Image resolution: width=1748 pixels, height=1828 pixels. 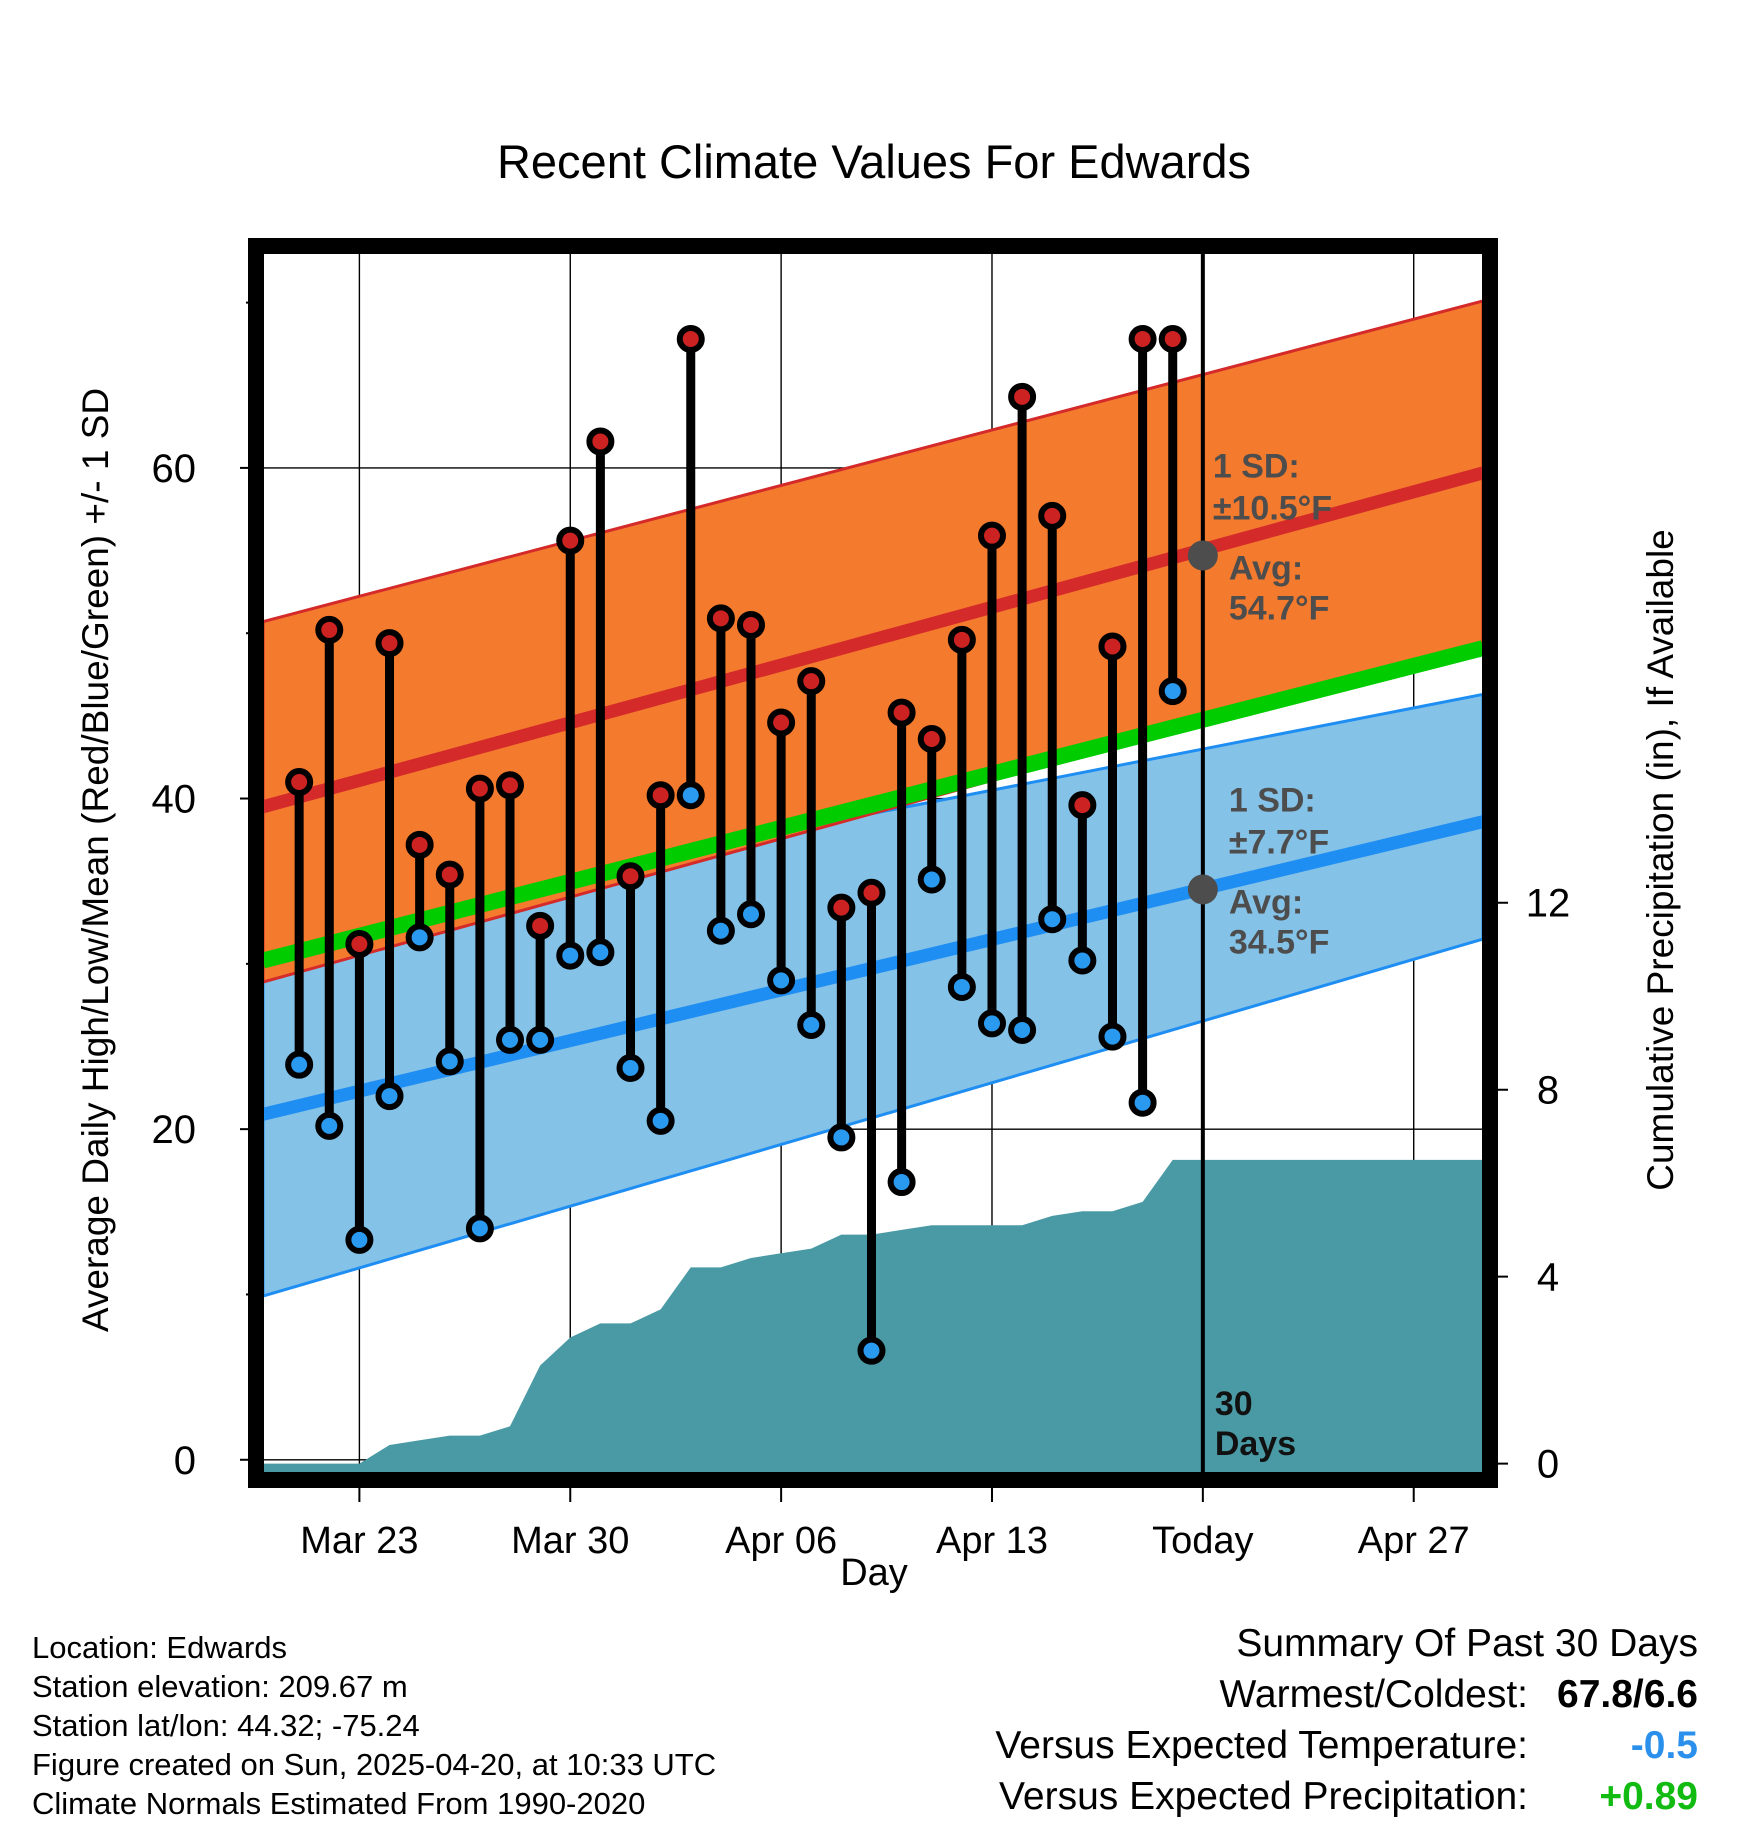 I want to click on warm-cold-value: 67.8/6.6, so click(x=1627, y=1694).